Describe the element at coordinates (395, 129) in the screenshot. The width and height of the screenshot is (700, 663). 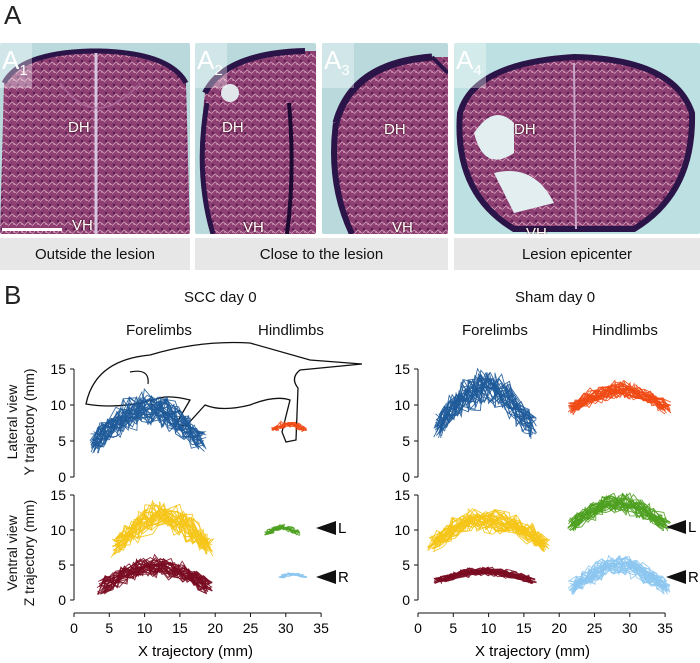
I see `dh-label-a3: DH` at that location.